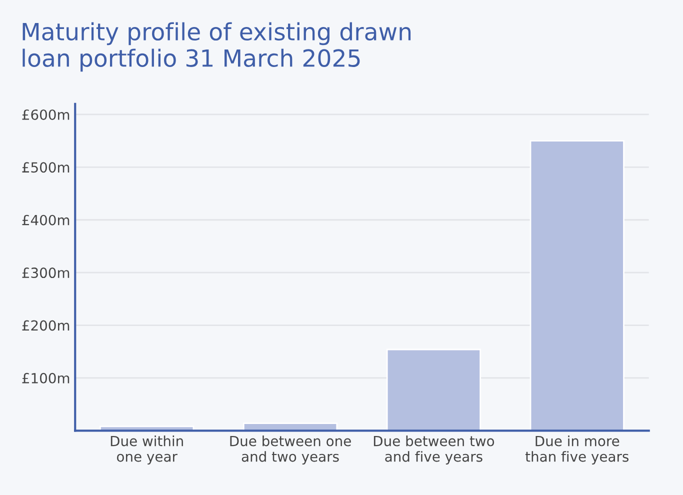 The height and width of the screenshot is (495, 683). I want to click on x-tick-label: Due in more than five years, so click(577, 450).